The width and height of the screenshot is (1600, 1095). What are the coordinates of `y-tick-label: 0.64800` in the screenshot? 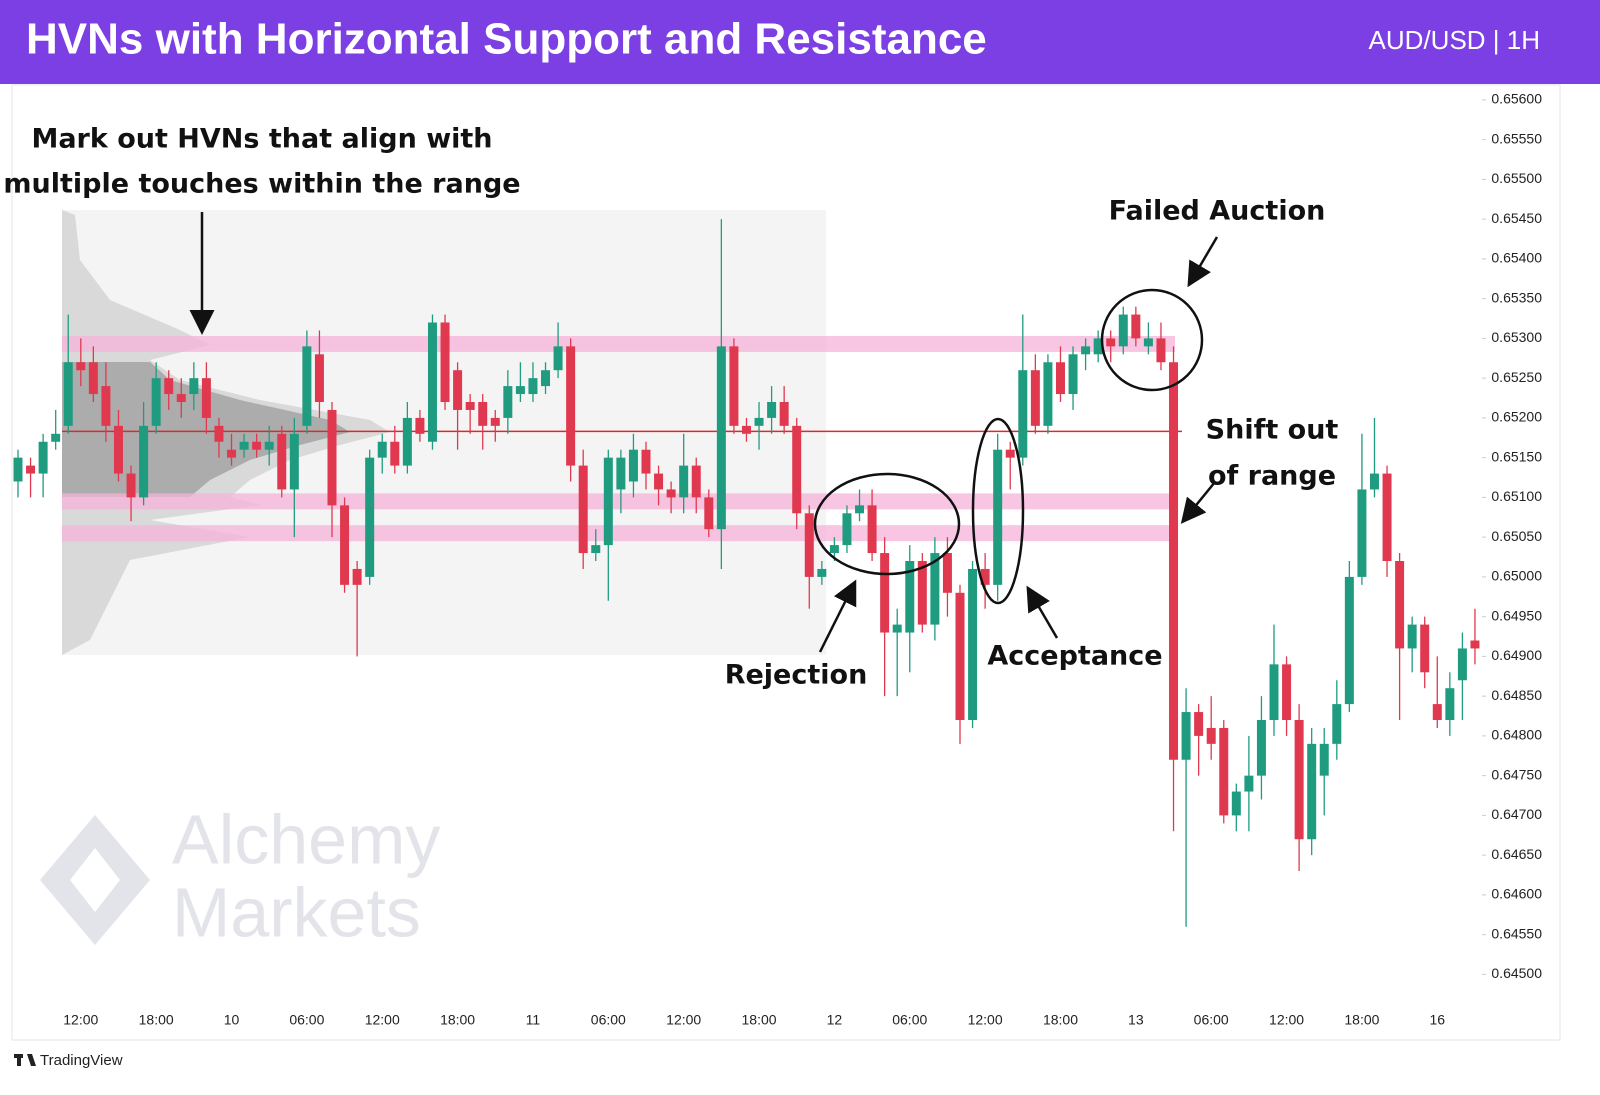 It's located at (1516, 735).